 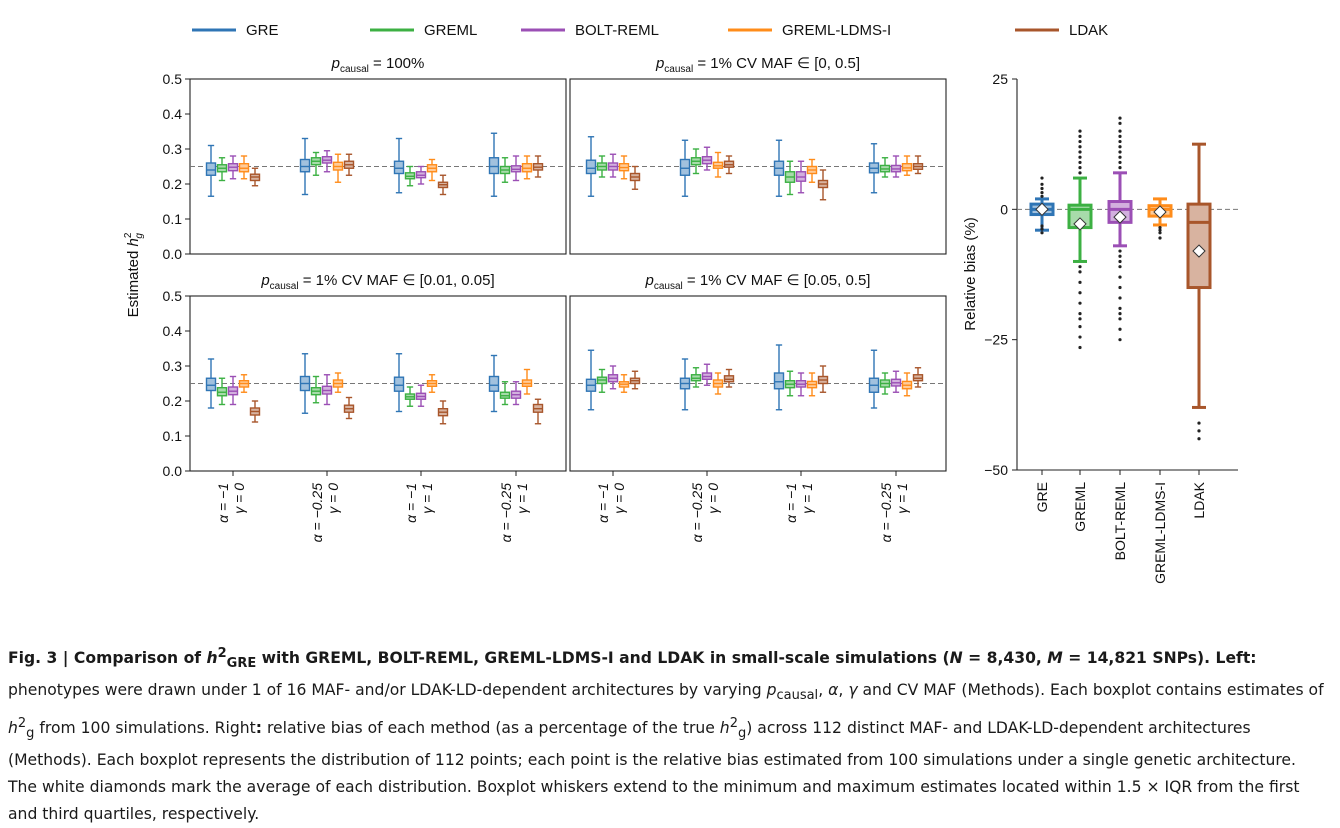 I want to click on x-label-GREML-LDMS-I: GREML-LDMS-I, so click(x=1160, y=533).